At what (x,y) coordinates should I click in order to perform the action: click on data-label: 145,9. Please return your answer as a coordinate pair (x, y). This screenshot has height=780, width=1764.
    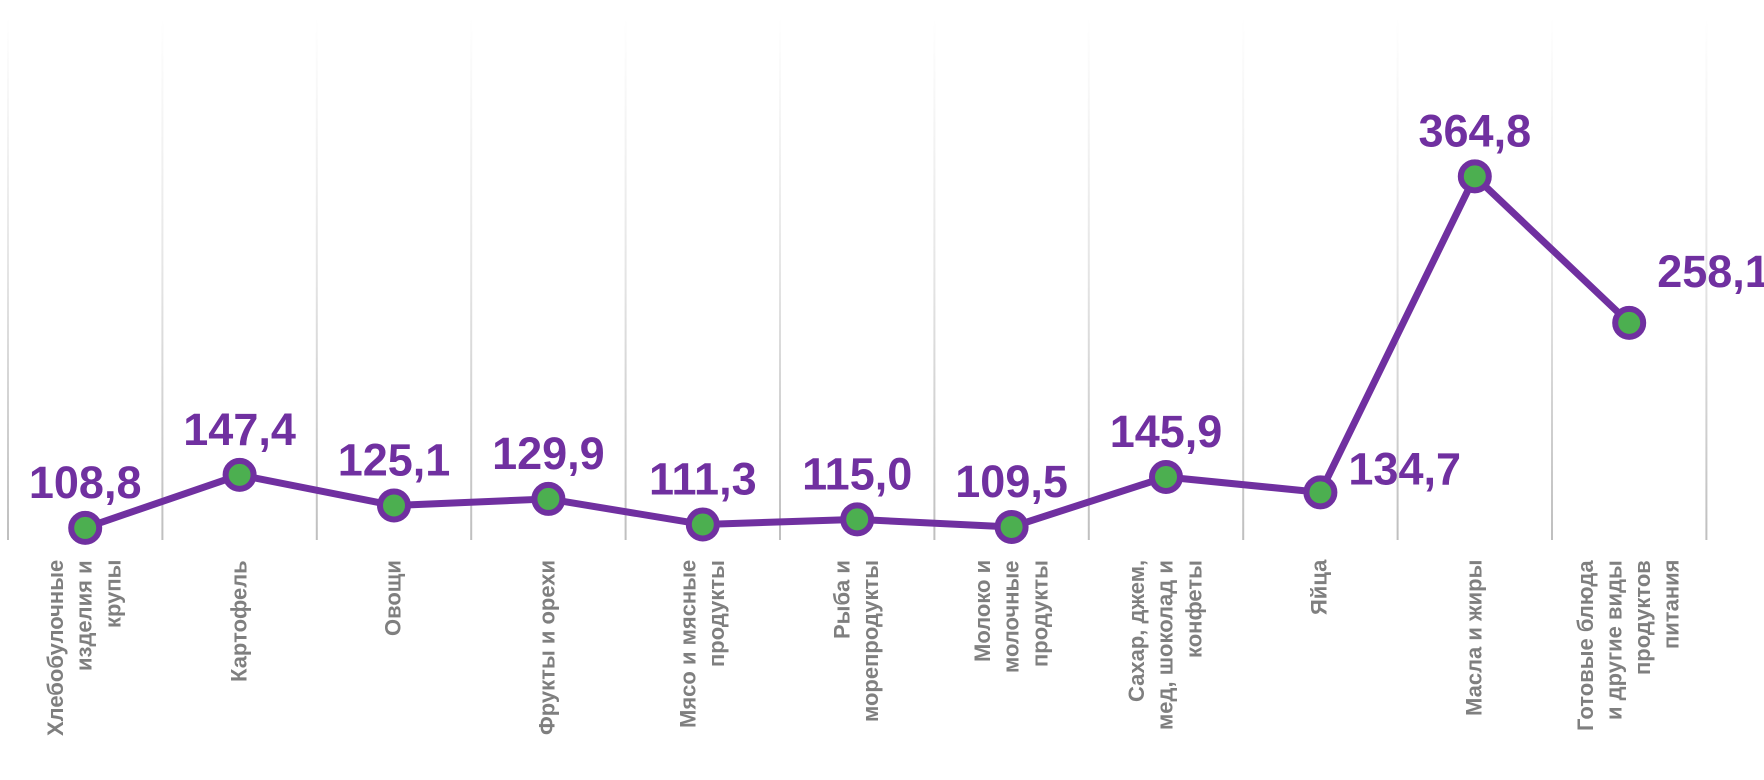
    Looking at the image, I should click on (1166, 431).